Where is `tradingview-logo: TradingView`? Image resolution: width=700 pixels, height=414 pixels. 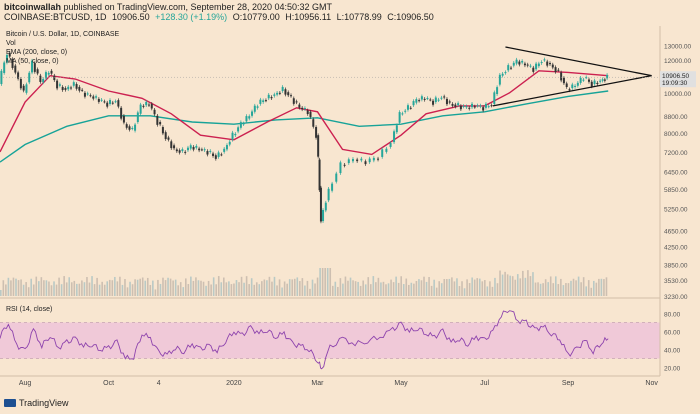
tradingview-logo: TradingView is located at coordinates (36, 403).